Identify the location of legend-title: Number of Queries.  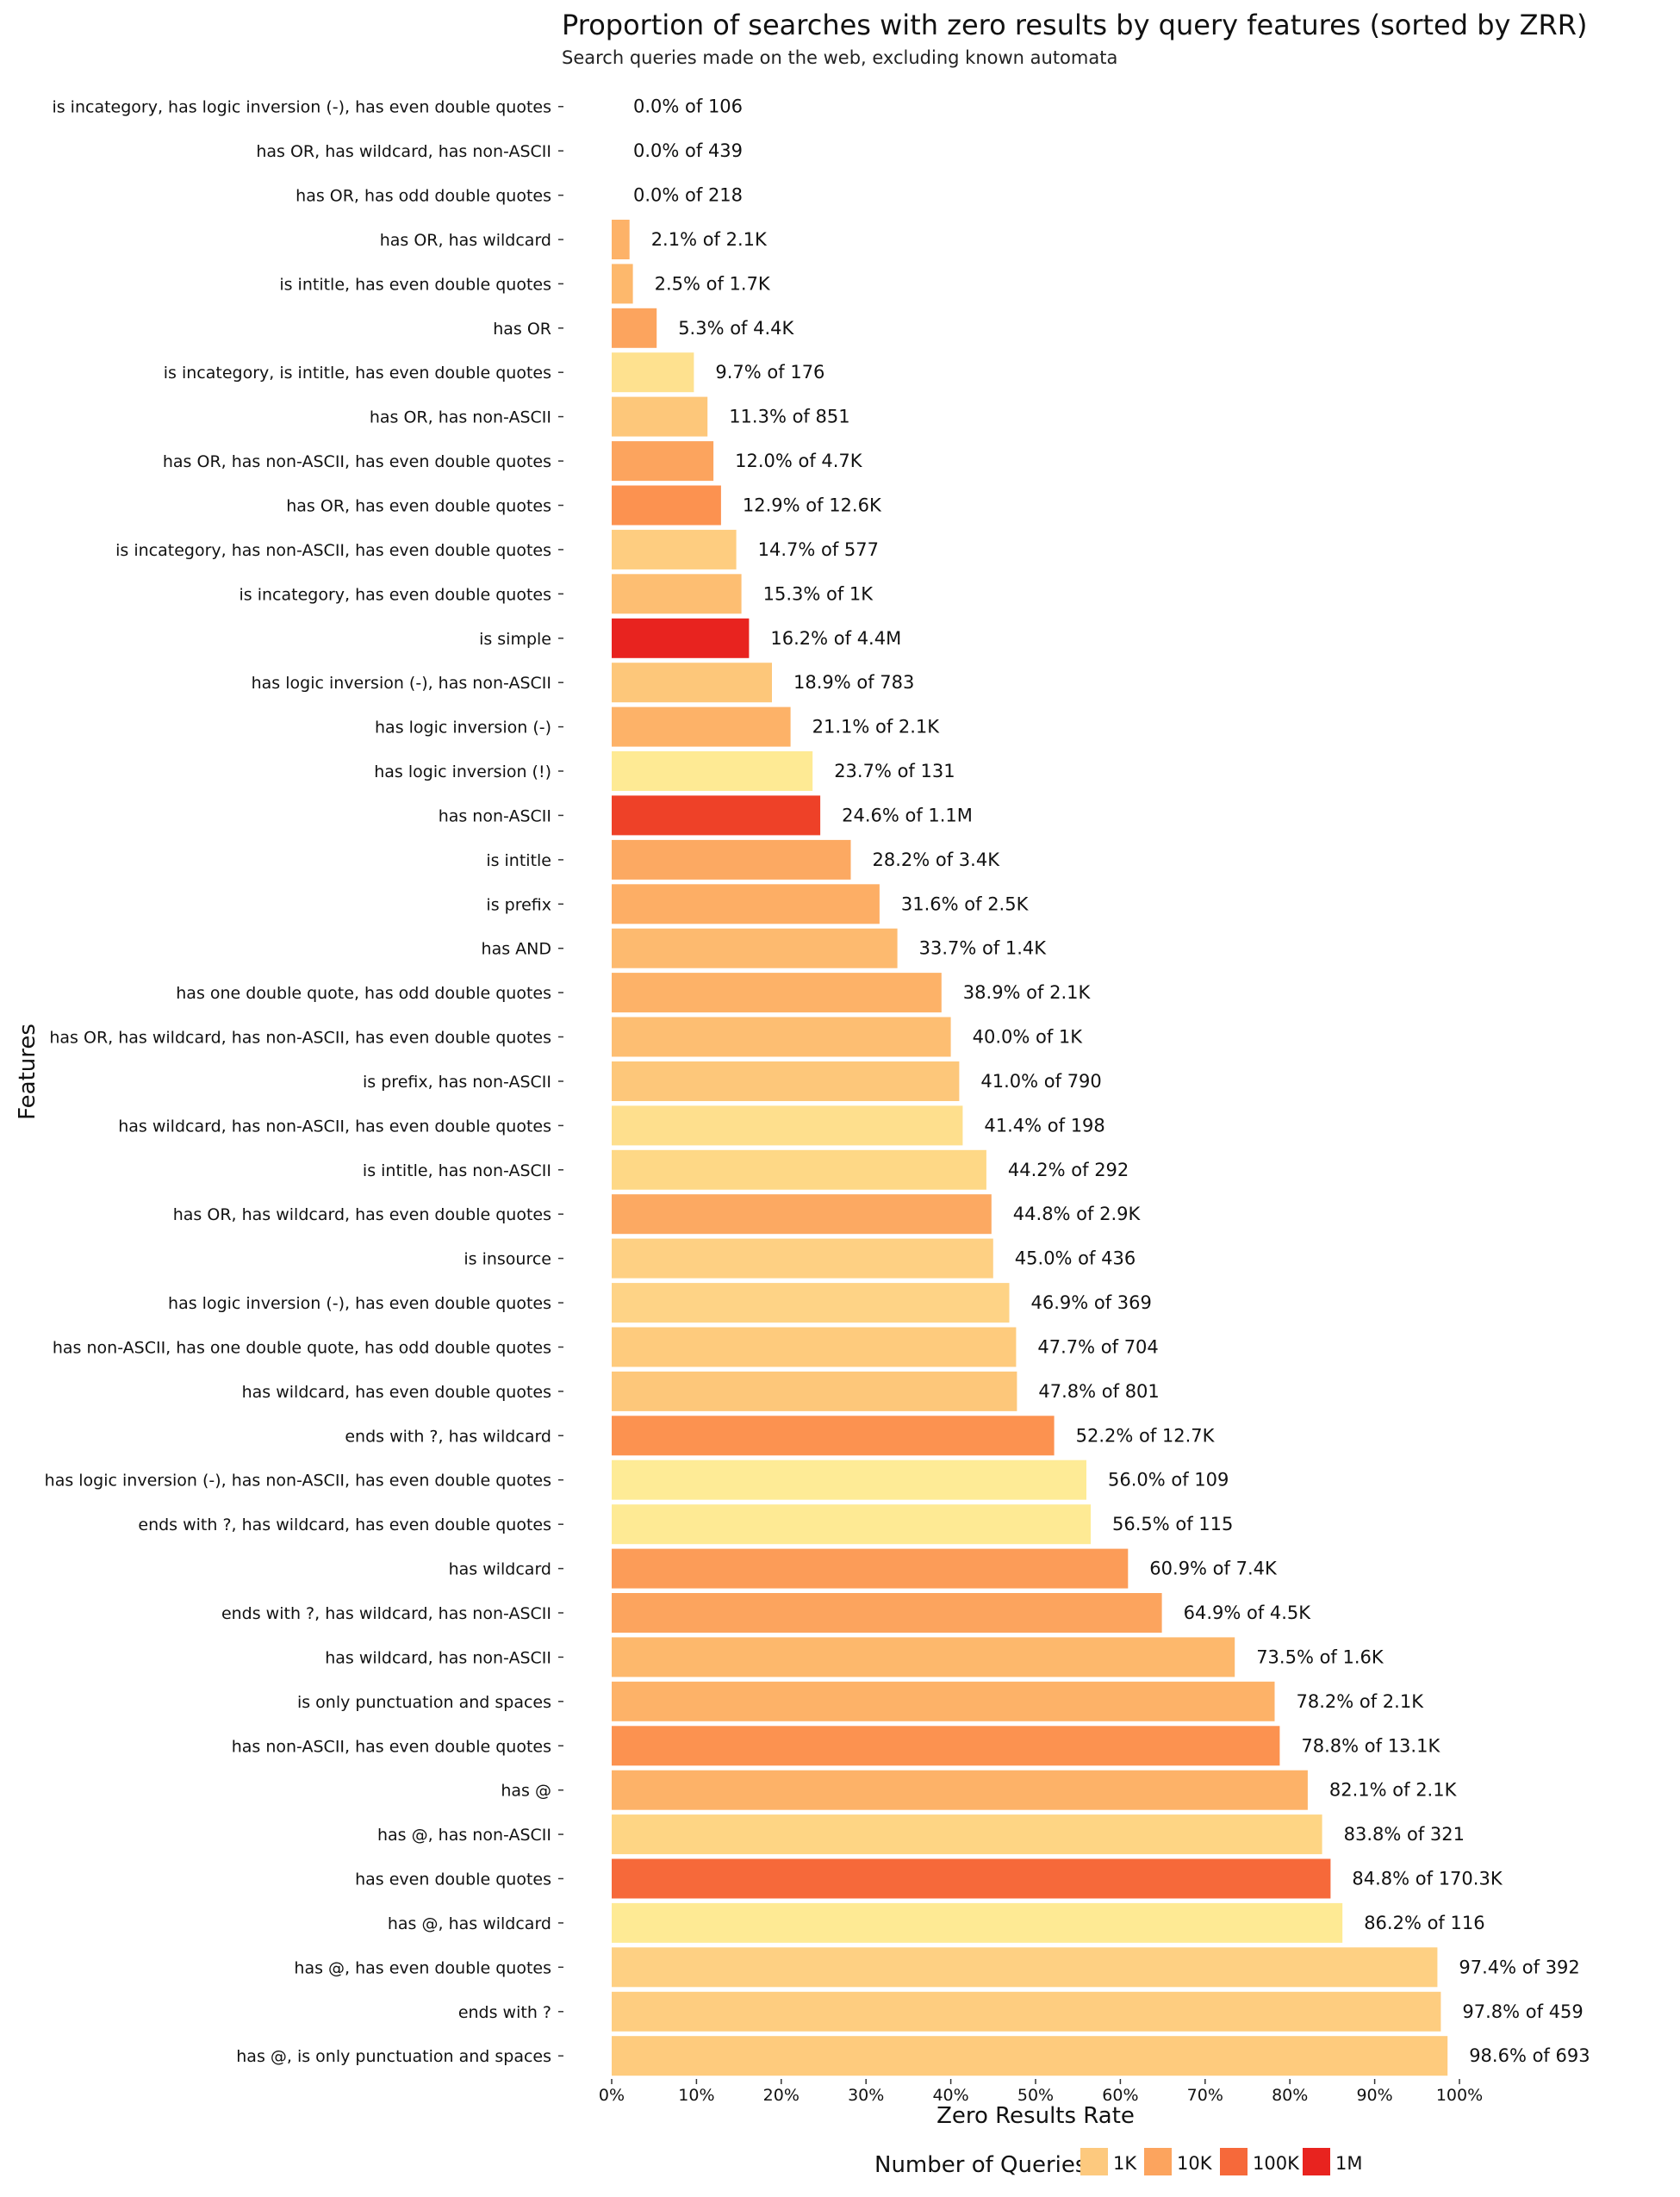
(980, 2165).